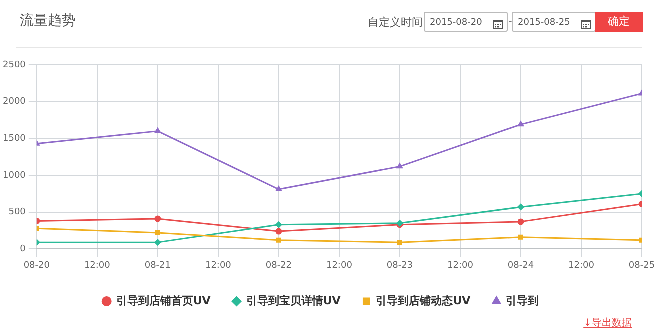 Image resolution: width=660 pixels, height=333 pixels. What do you see at coordinates (14, 175) in the screenshot?
I see `y-tick-label: 1000` at bounding box center [14, 175].